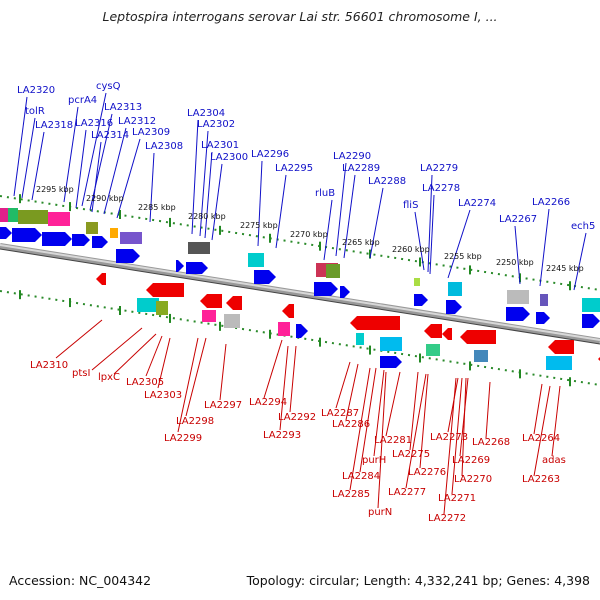 Image resolution: width=600 pixels, height=600 pixels. What do you see at coordinates (216, 124) in the screenshot?
I see `forward-gene-label: LA2302` at bounding box center [216, 124].